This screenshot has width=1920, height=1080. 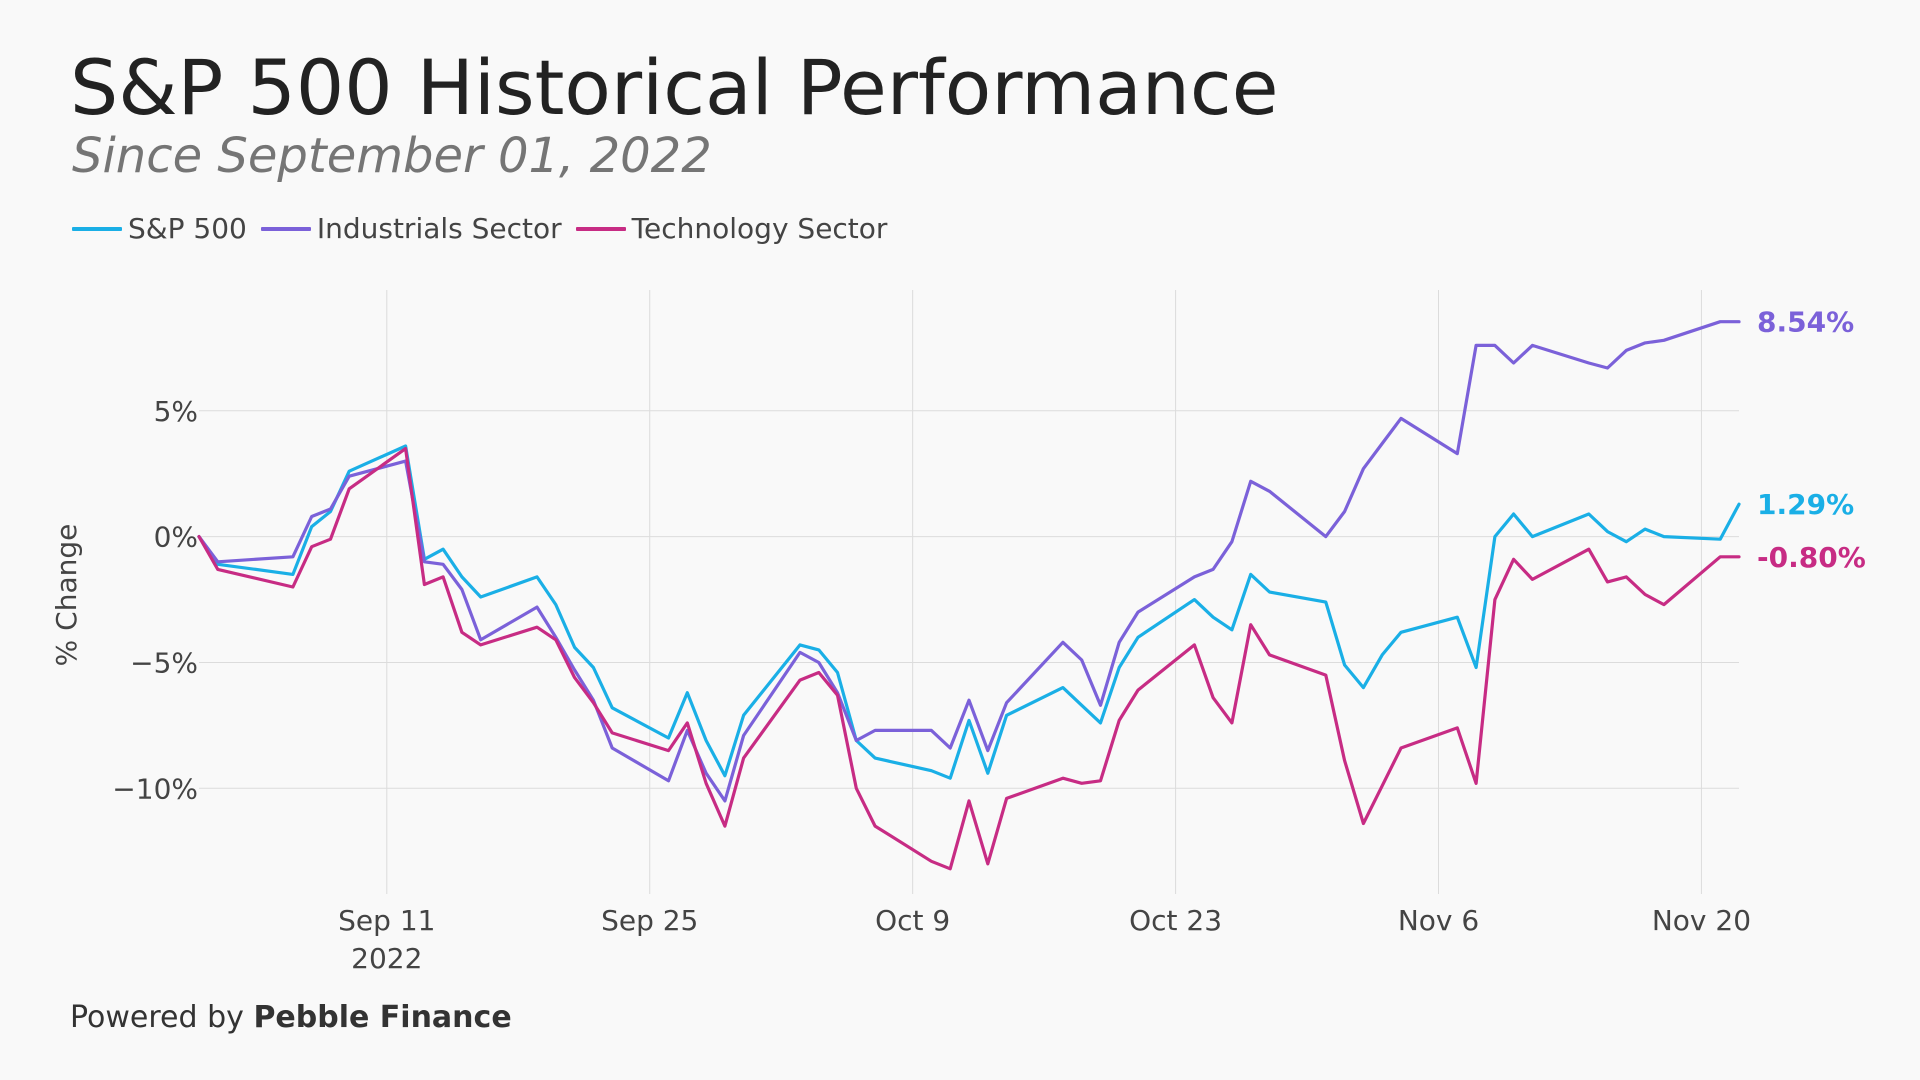 What do you see at coordinates (912, 920) in the screenshot?
I see `x-tick-label-2: Oct 9` at bounding box center [912, 920].